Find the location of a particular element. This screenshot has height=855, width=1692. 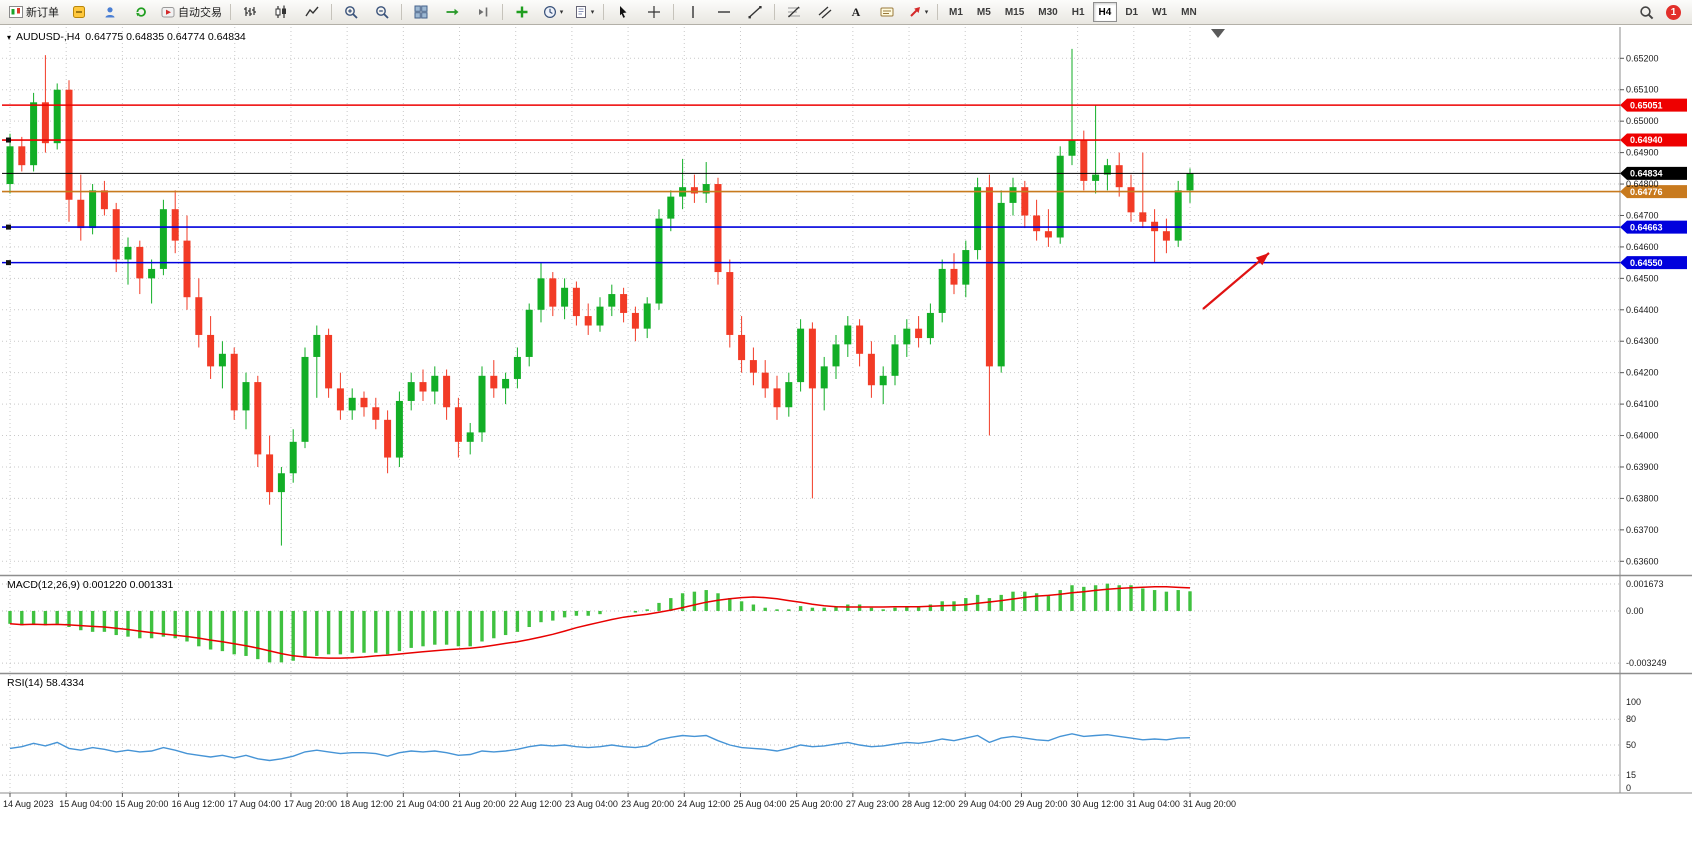

text-tool-button: A is located at coordinates (856, 12).